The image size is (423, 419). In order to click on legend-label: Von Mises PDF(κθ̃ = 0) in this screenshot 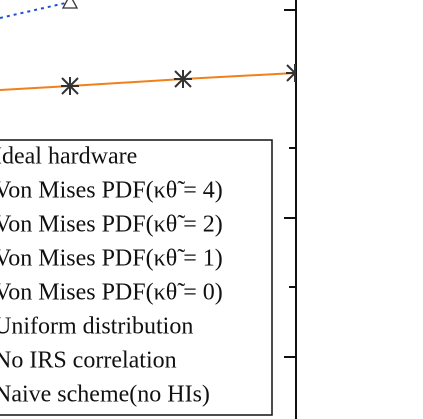, I will do `click(111, 293)`.